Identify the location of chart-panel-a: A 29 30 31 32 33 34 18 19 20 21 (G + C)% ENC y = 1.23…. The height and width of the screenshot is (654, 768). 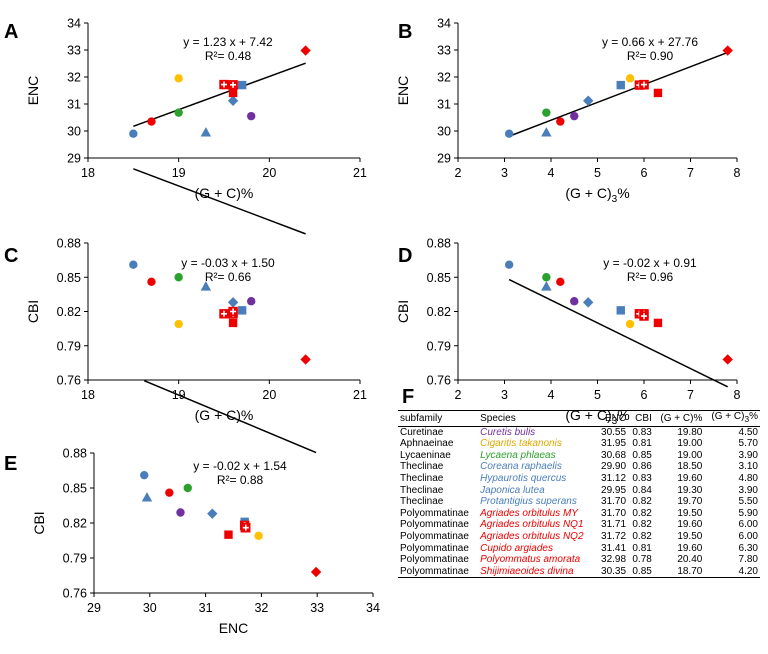
(185, 109).